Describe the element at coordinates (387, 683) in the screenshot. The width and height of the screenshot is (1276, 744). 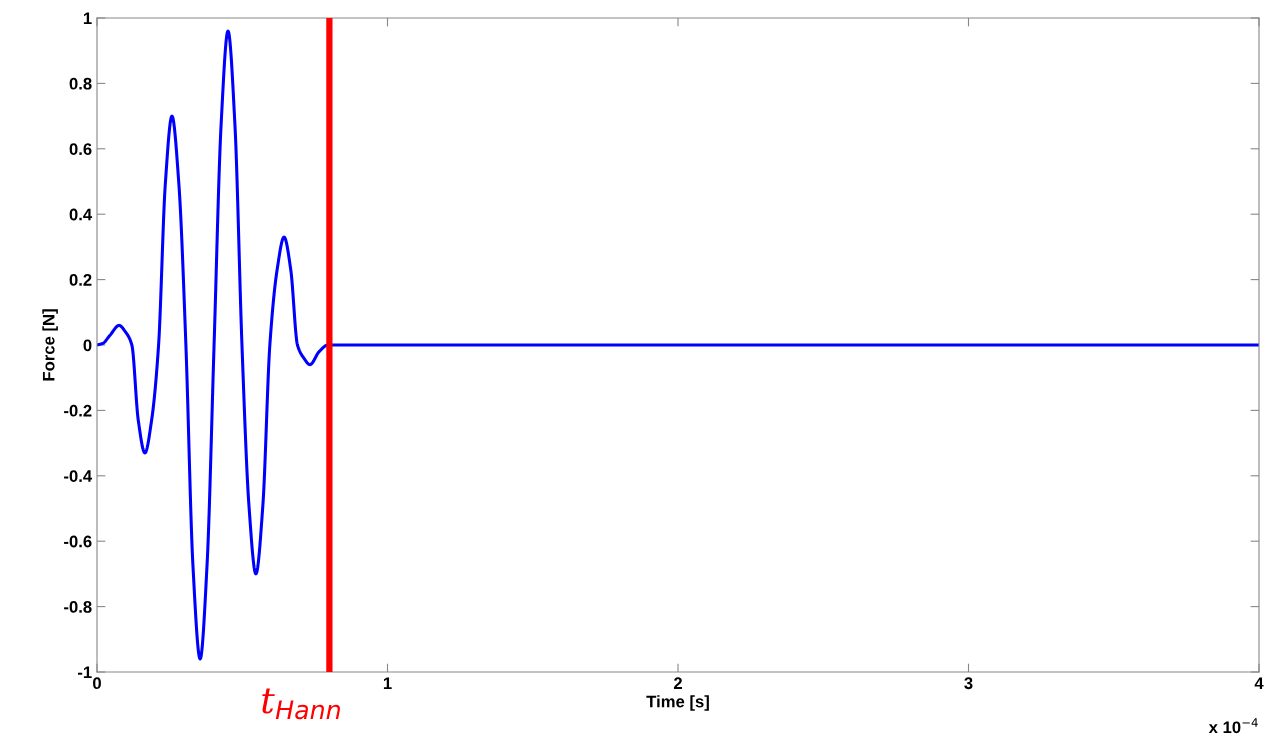
I see `x-tick-label: 1` at that location.